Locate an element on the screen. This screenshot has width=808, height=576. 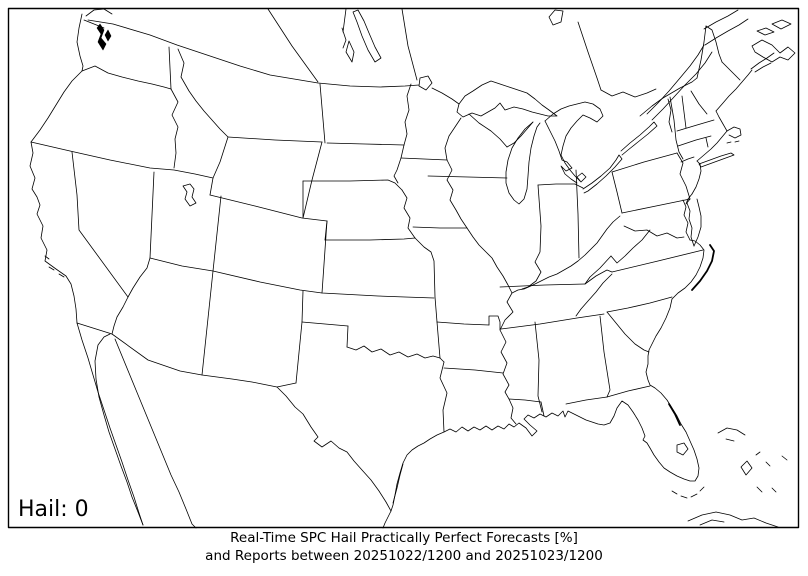
southeast-state-borders is located at coordinates (573, 325).